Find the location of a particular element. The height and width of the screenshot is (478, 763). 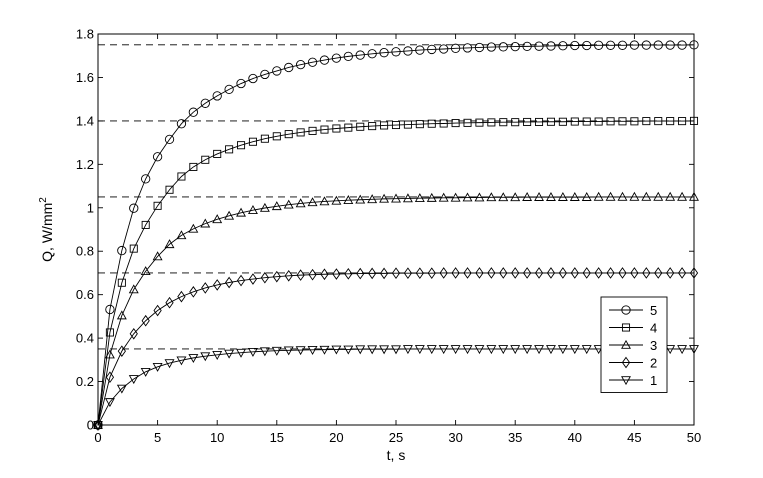

y-tick-label: 0 is located at coordinates (90, 425).